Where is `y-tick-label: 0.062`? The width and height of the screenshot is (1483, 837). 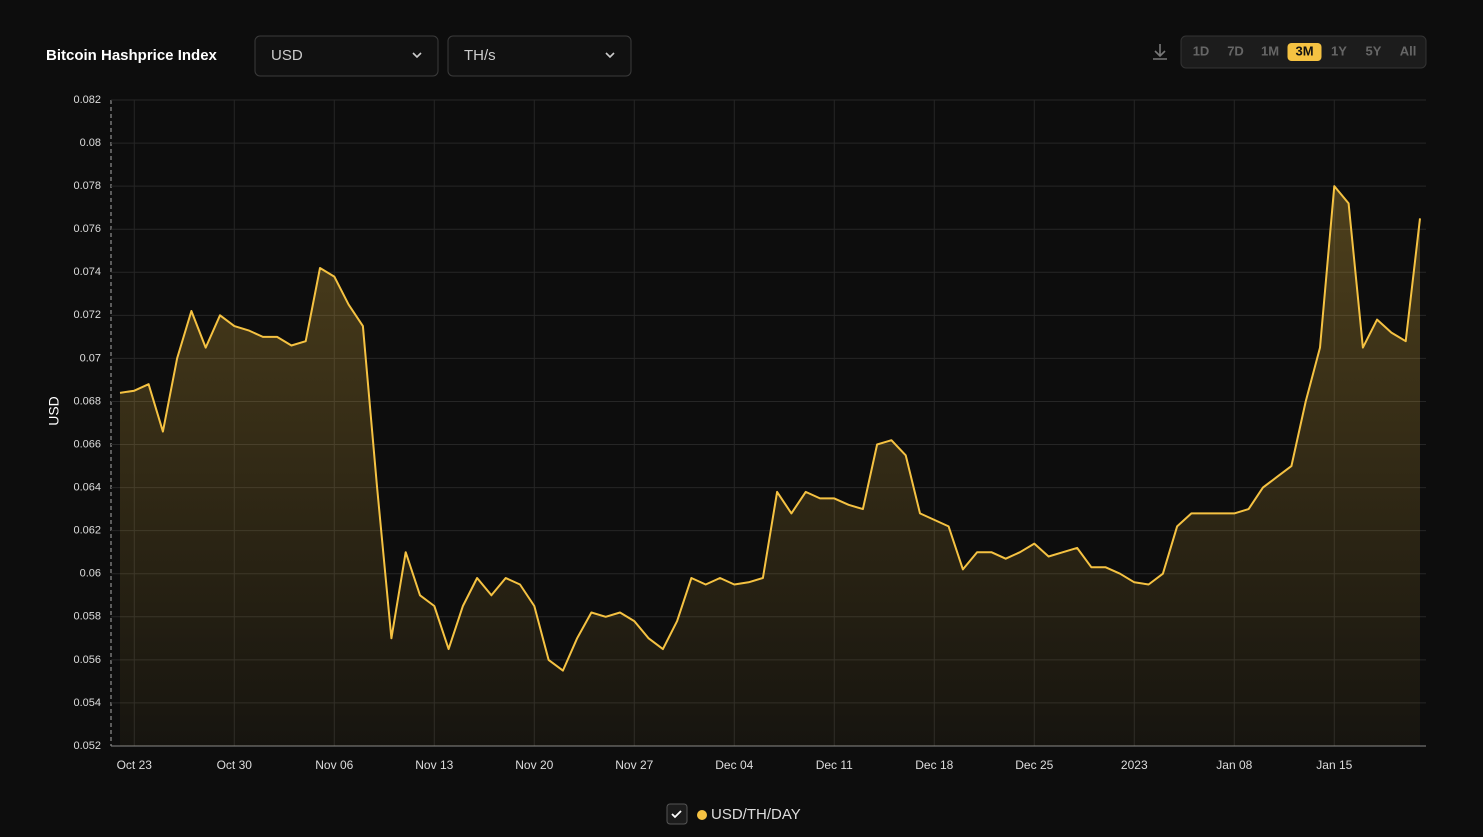 y-tick-label: 0.062 is located at coordinates (87, 531).